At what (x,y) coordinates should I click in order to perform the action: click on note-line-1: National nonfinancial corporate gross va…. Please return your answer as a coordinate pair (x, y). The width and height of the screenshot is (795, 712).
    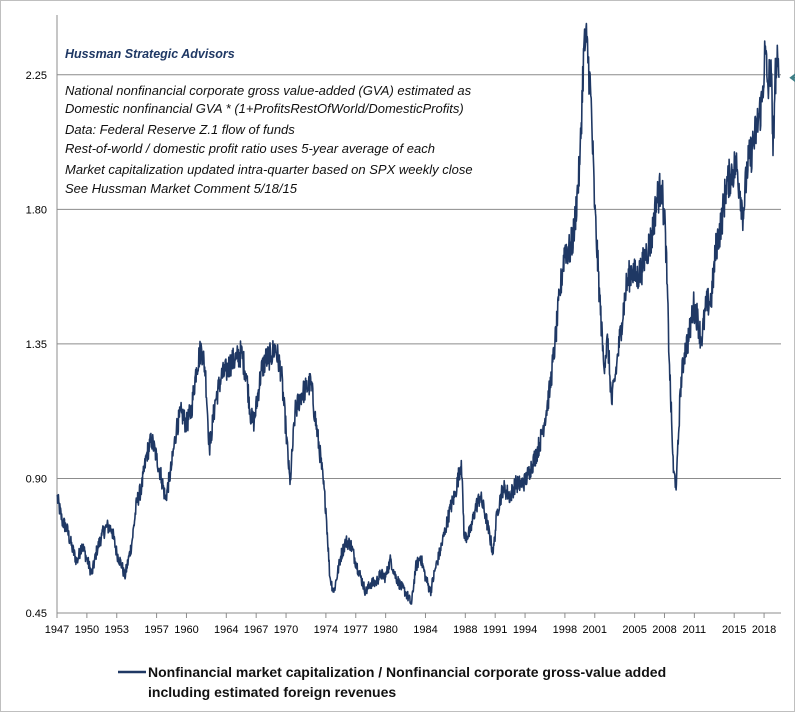
    Looking at the image, I should click on (268, 90).